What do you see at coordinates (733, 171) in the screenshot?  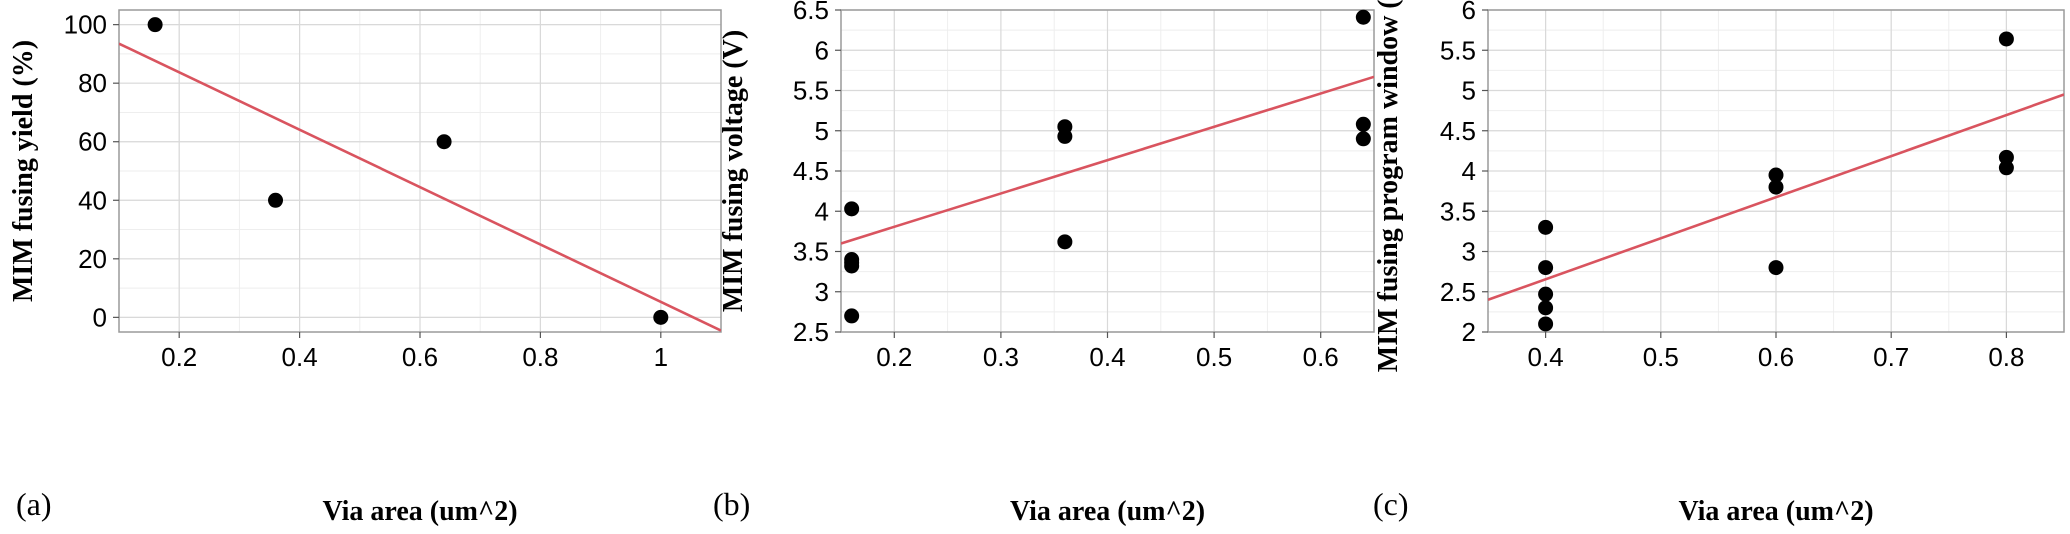 I see `y-axis-label: MIM fusing voltage (V)` at bounding box center [733, 171].